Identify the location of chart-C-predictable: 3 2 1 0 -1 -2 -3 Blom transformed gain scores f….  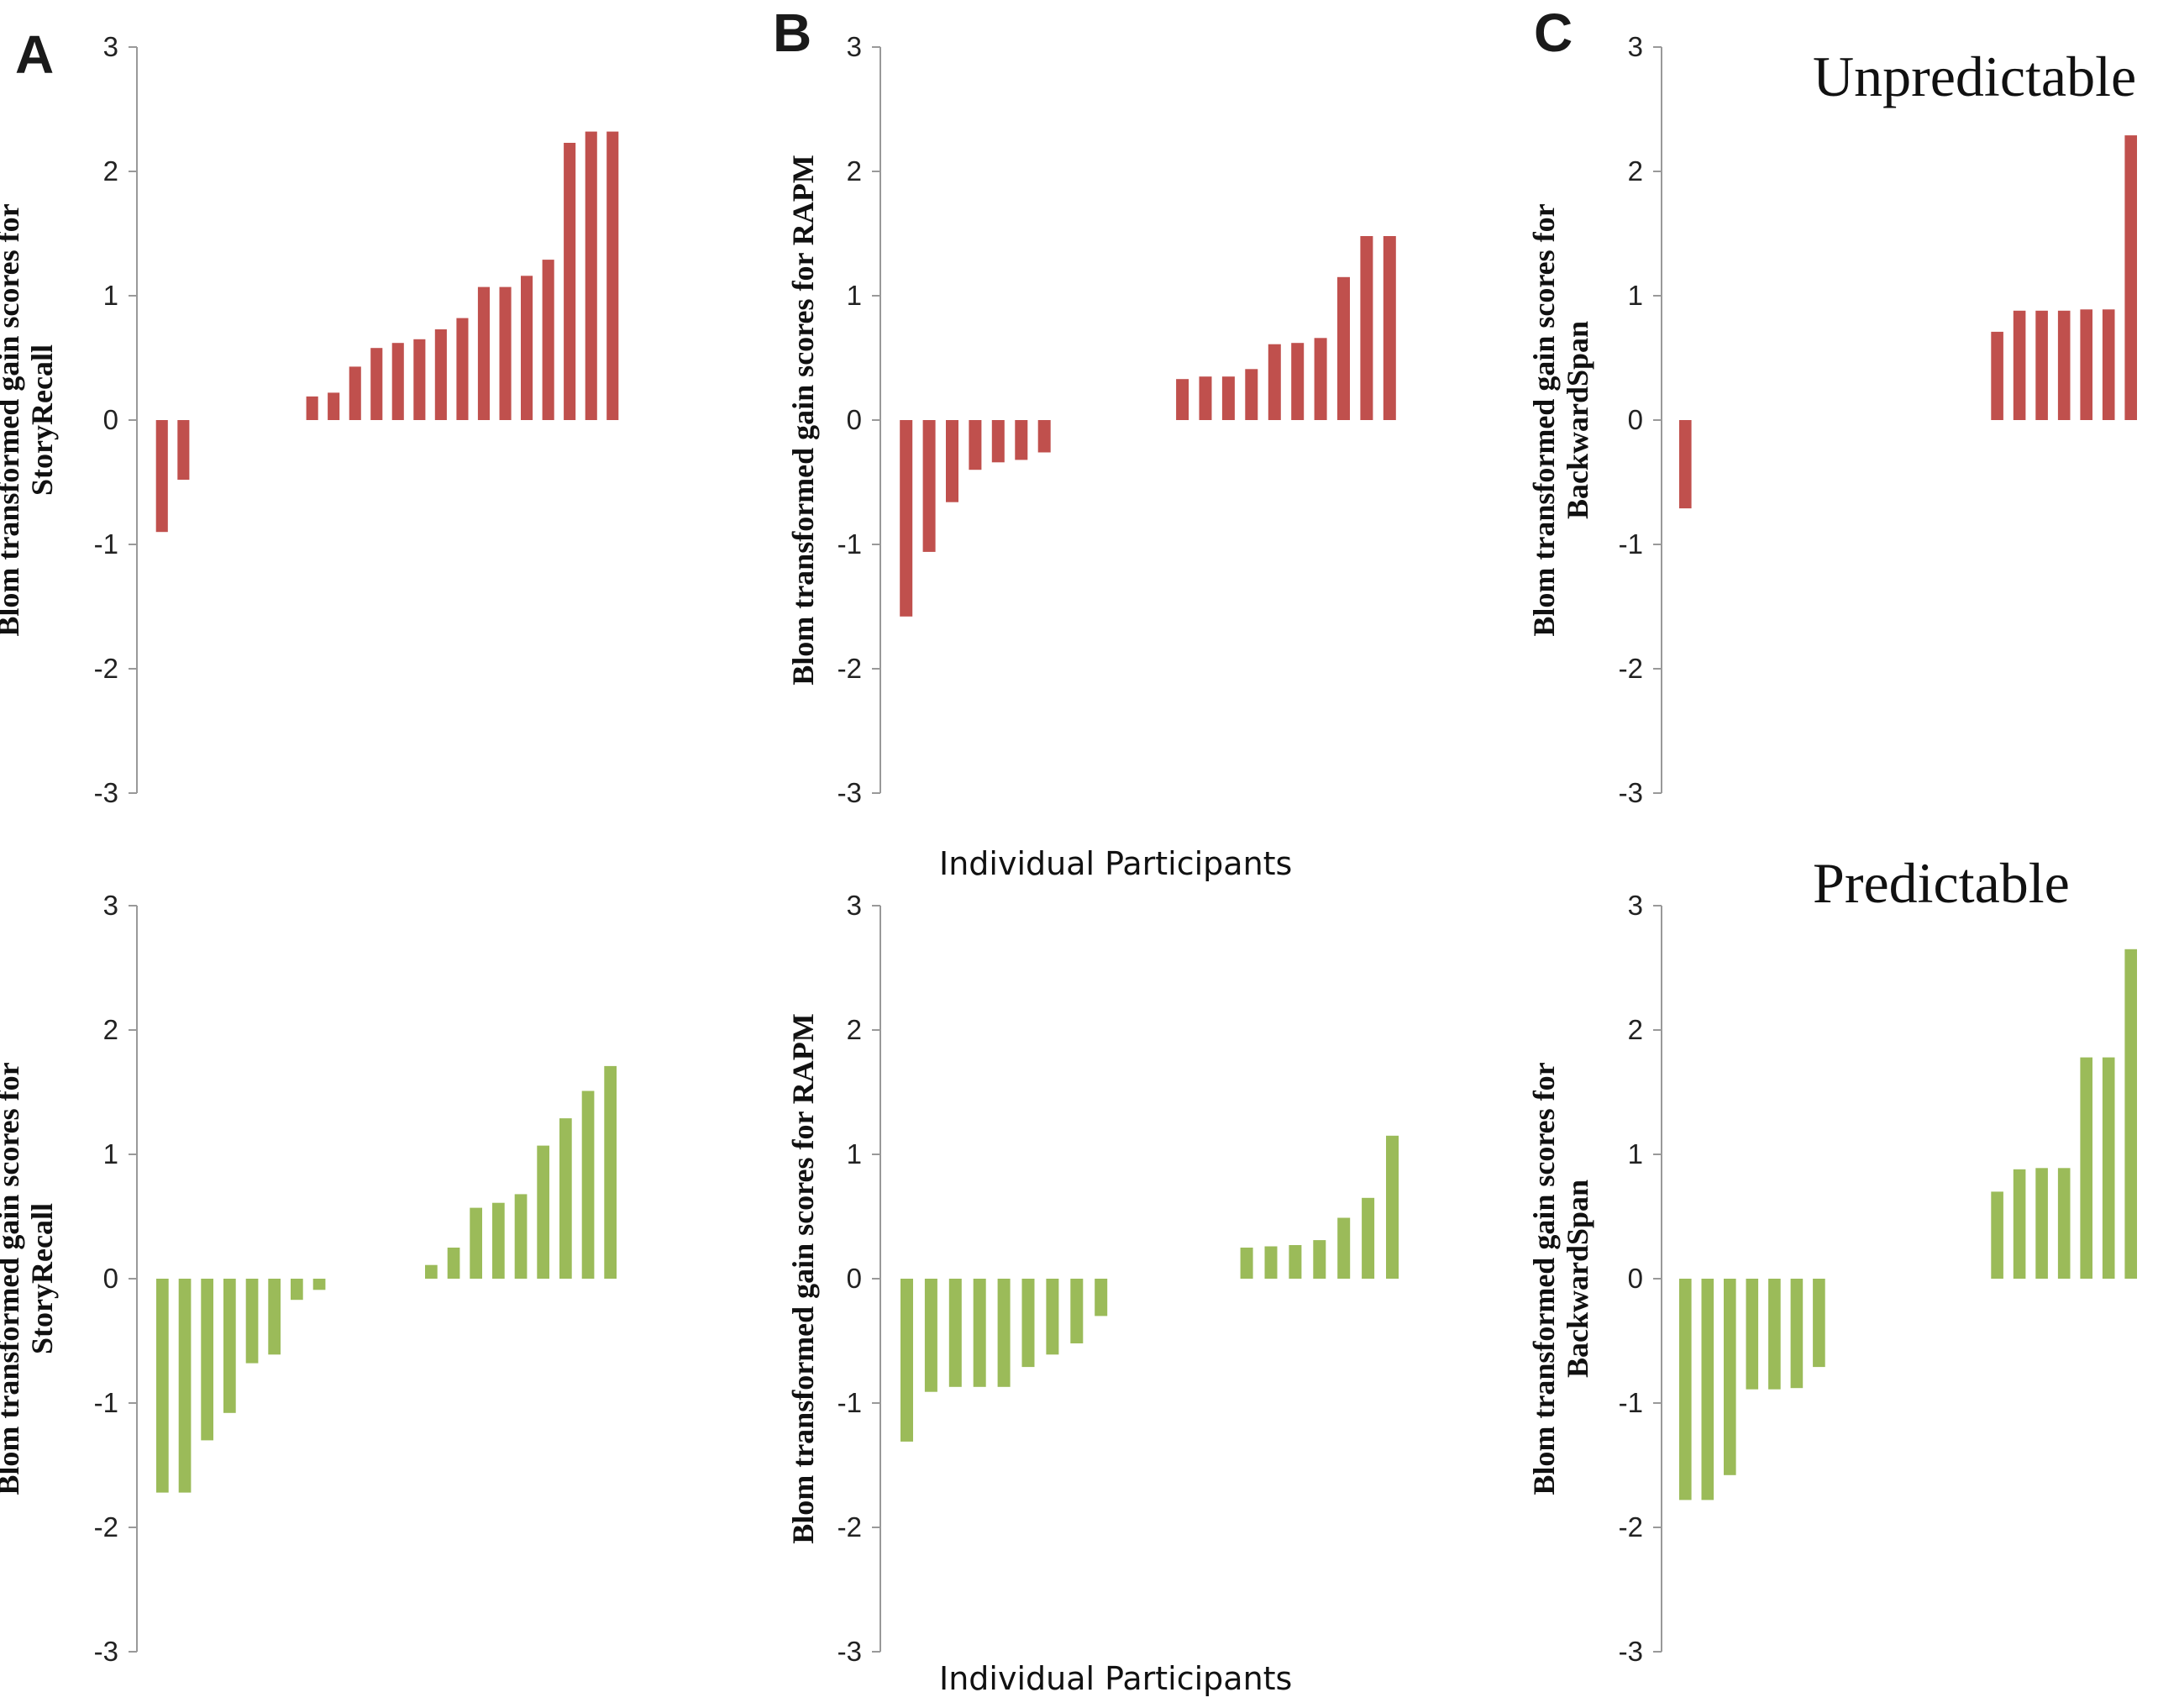
(1832, 1278).